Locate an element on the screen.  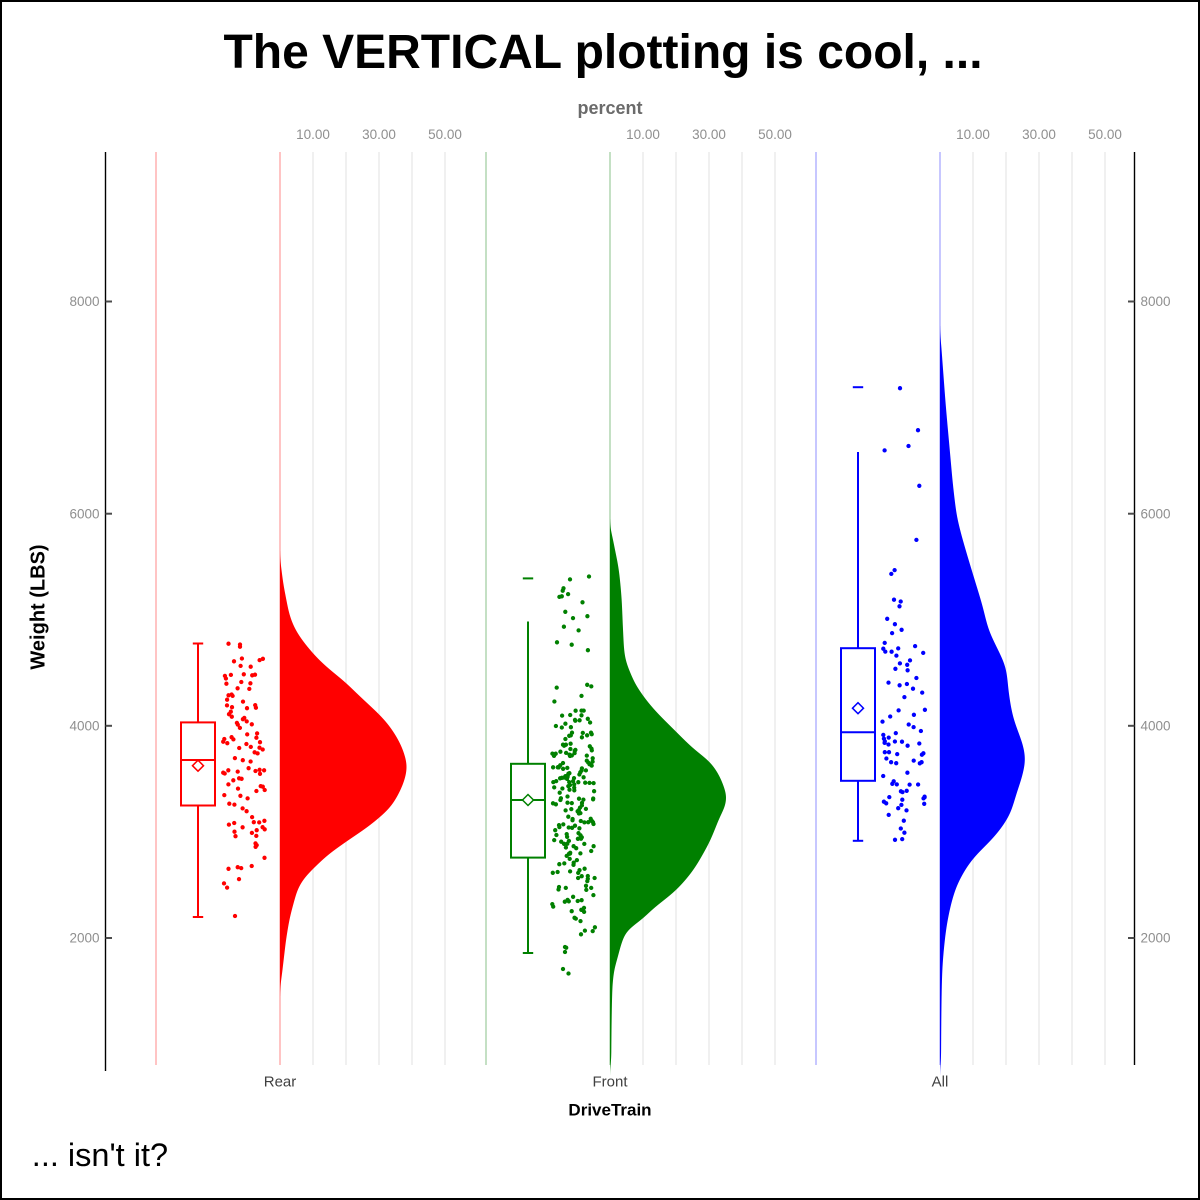
svg-text: ... isn't it? is located at coordinates (100, 1155).